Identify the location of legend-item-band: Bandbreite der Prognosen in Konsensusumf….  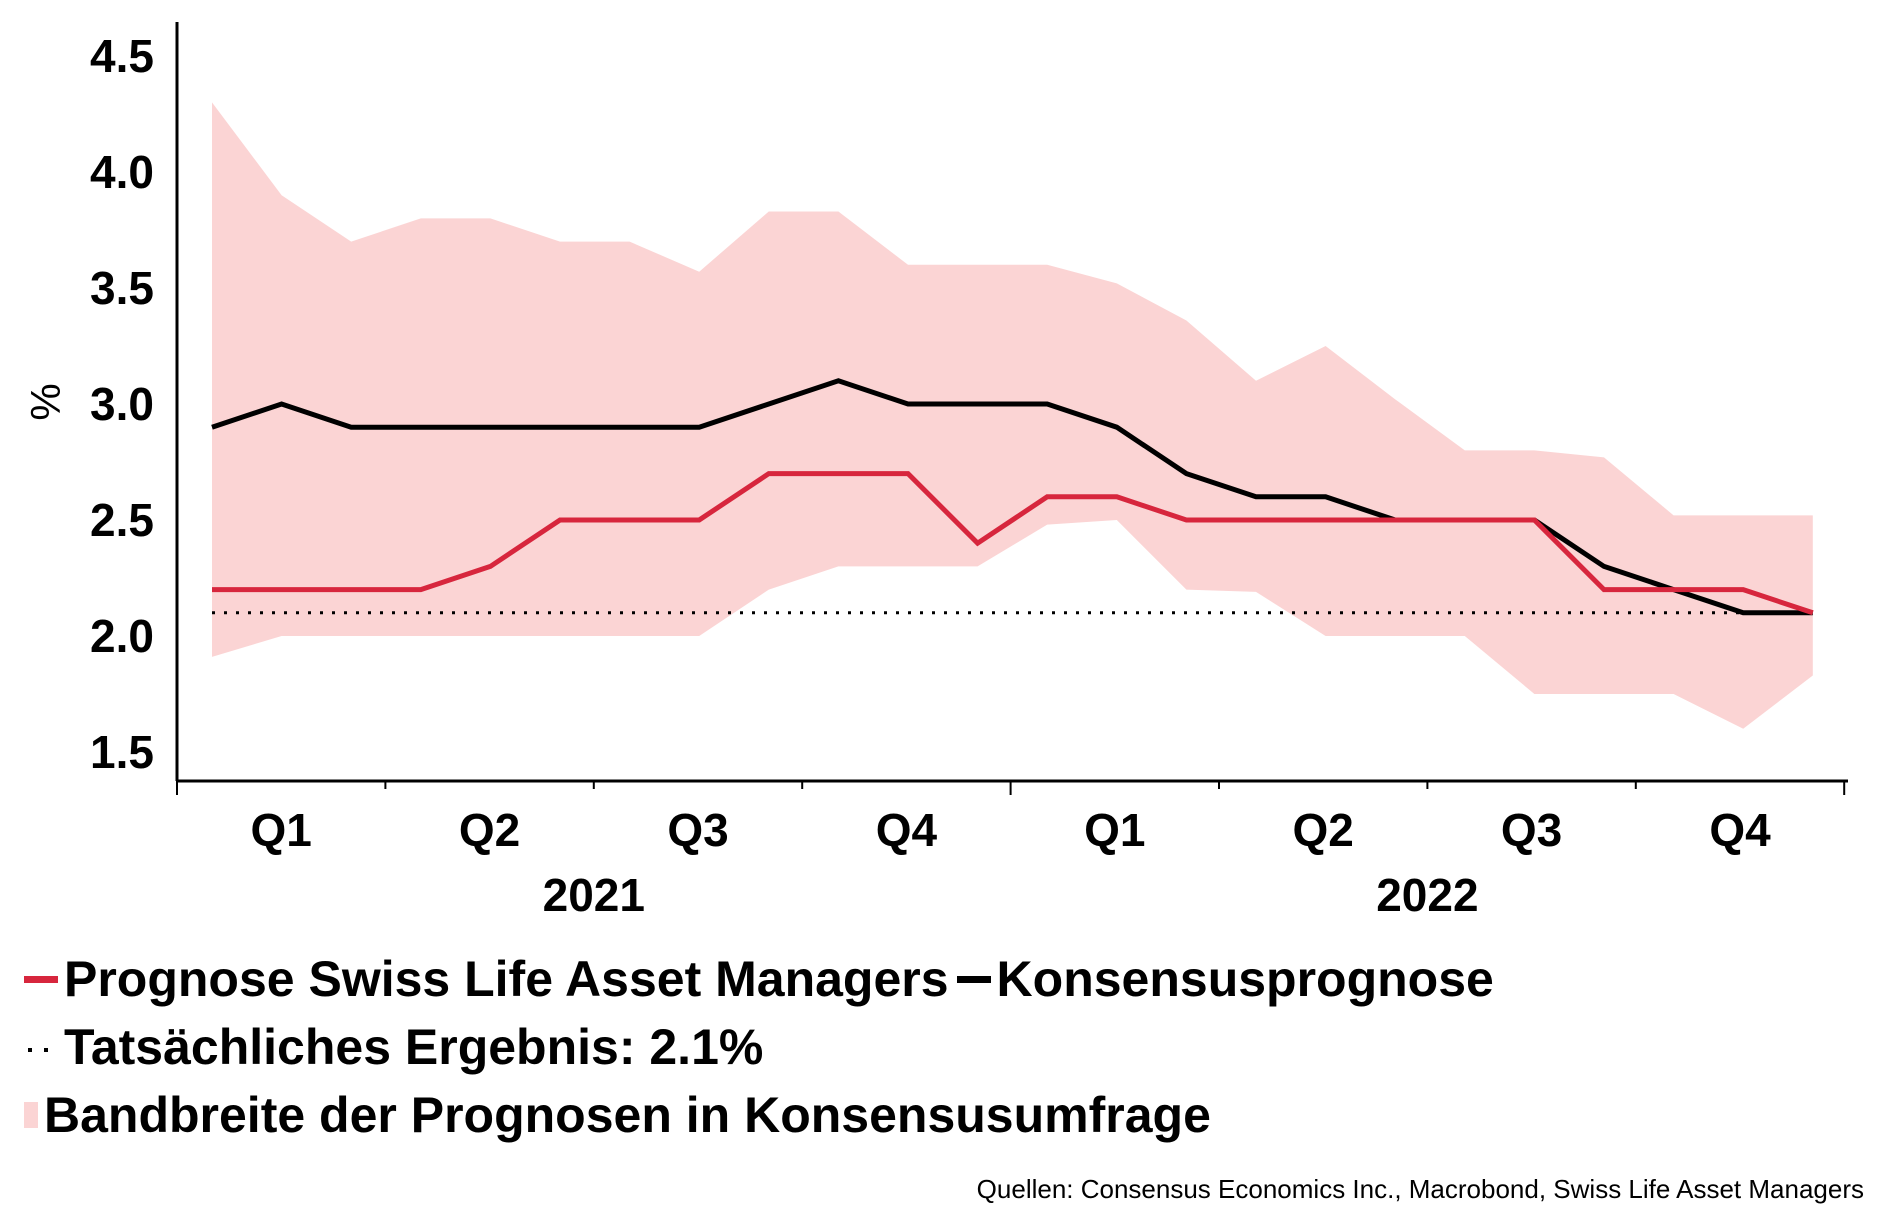
(617, 1115).